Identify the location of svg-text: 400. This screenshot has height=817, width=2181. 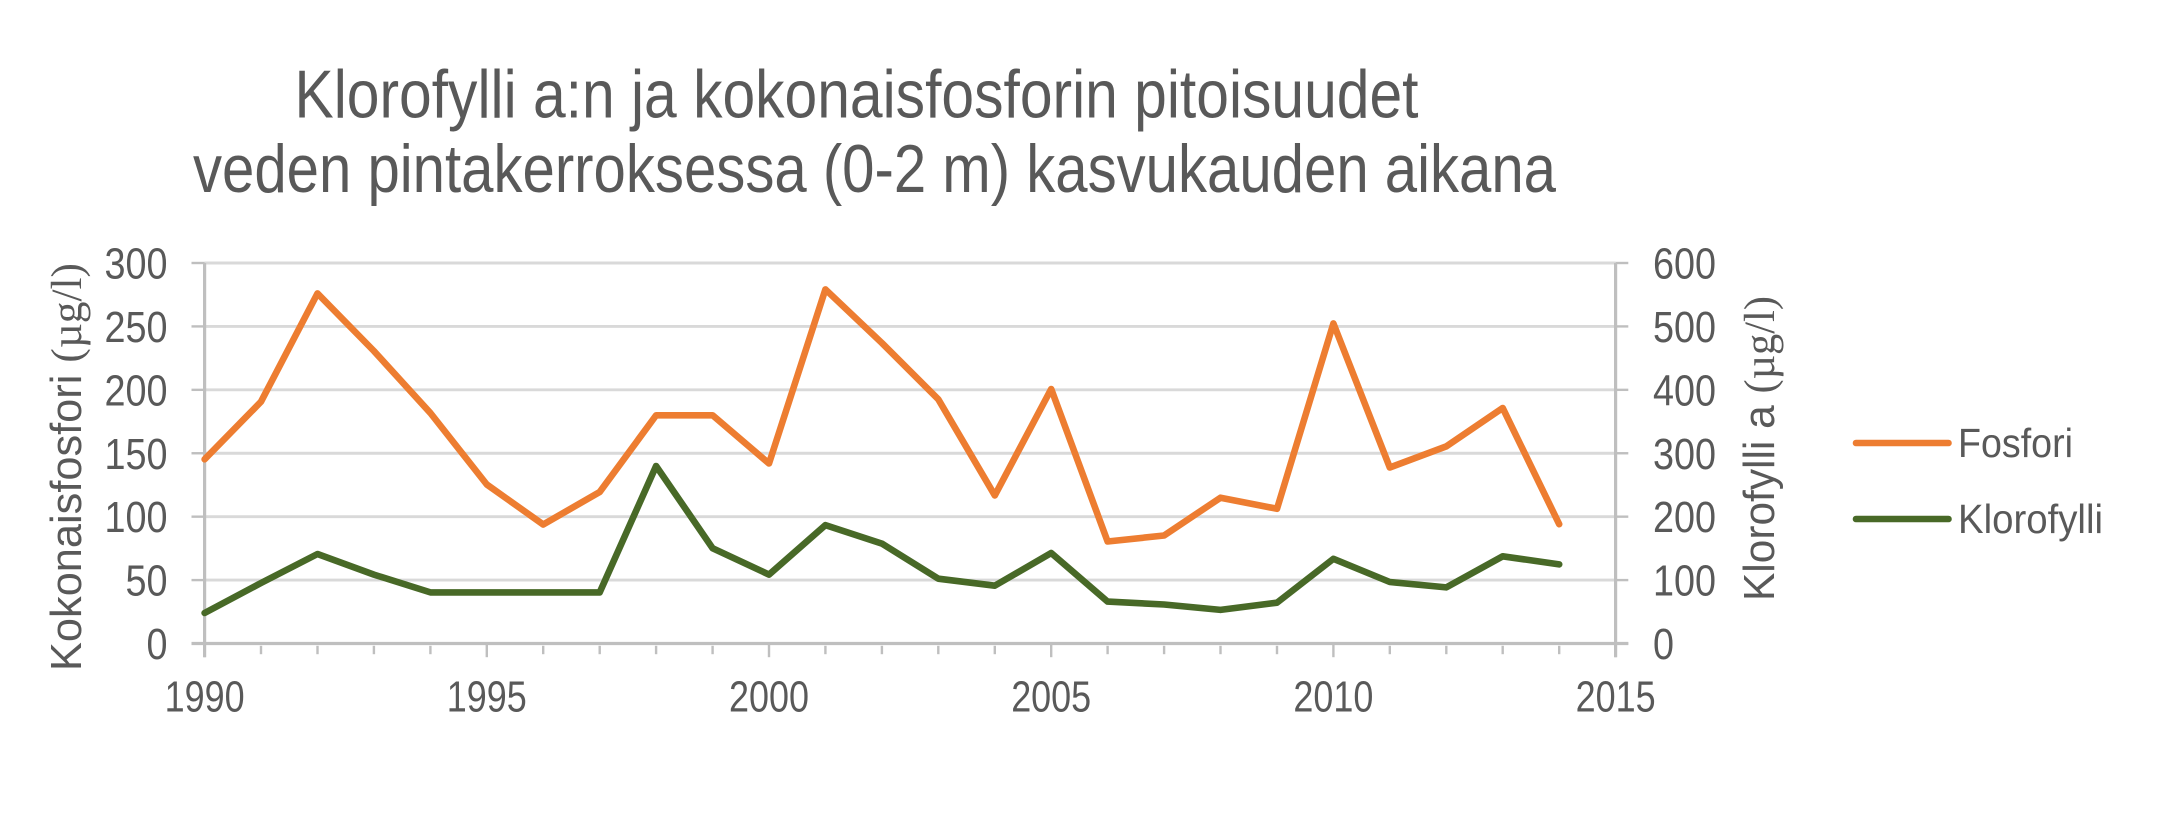
(1684, 391).